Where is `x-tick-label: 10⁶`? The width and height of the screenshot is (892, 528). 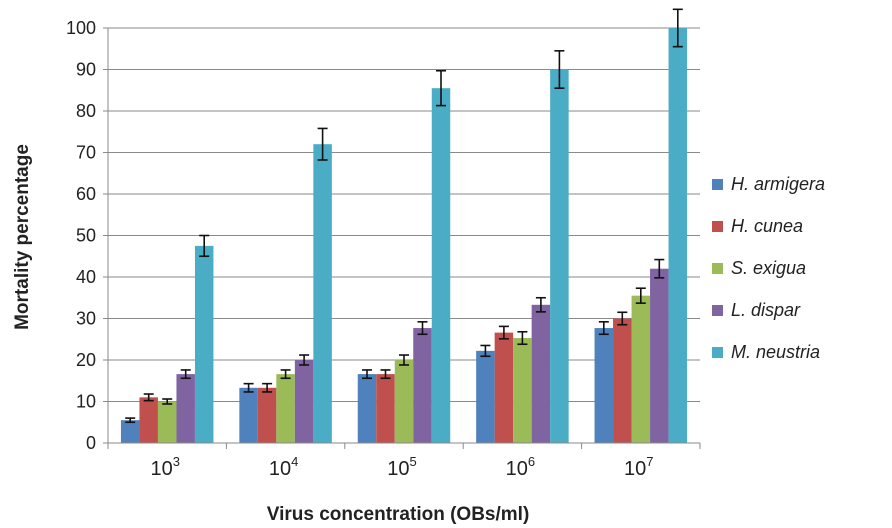
x-tick-label: 10⁶ is located at coordinates (520, 467).